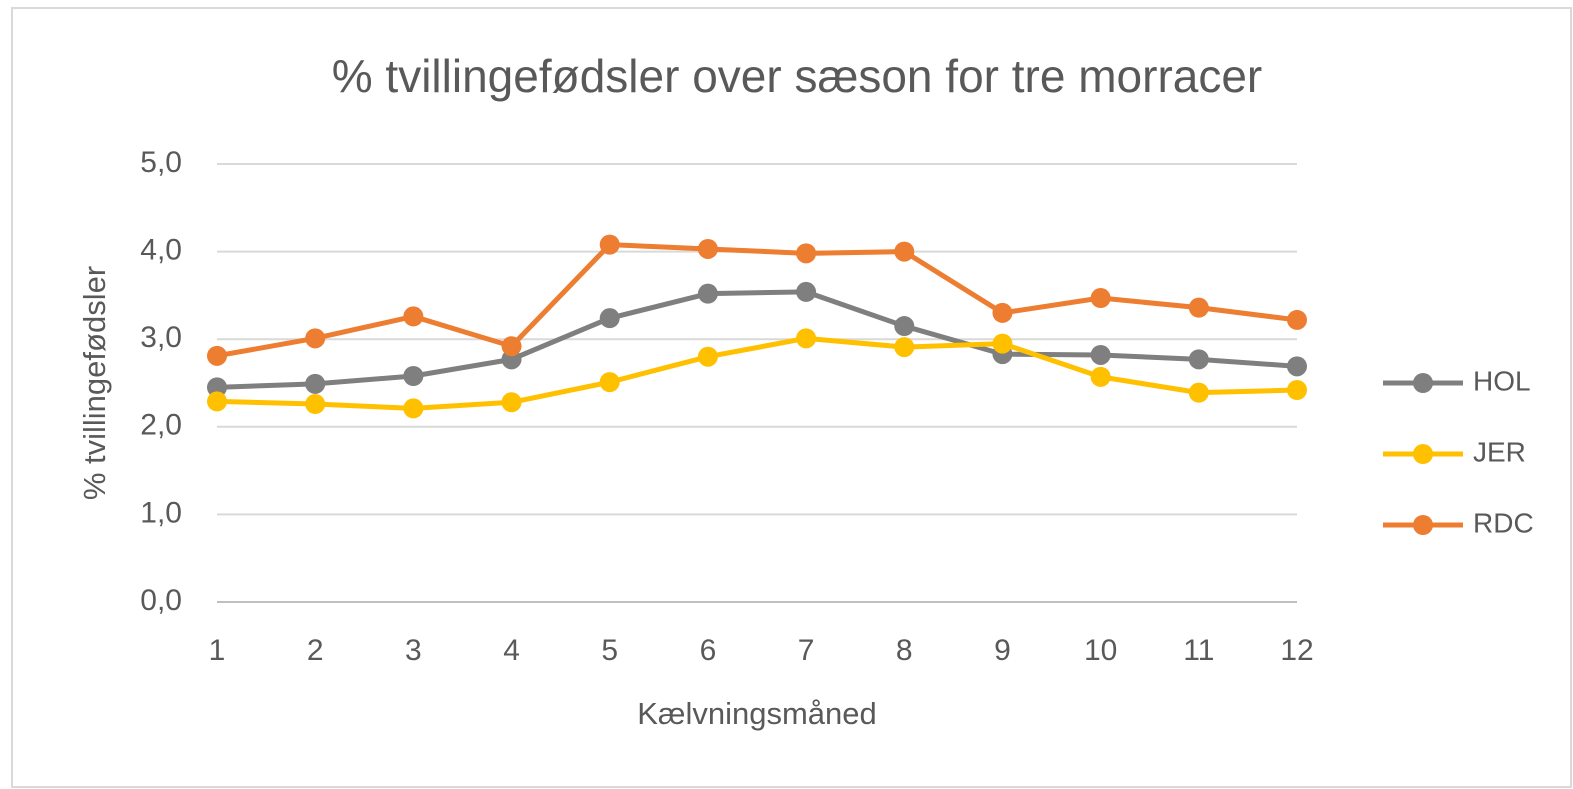 The image size is (1573, 789). What do you see at coordinates (161, 337) in the screenshot?
I see `y-tick-label: 3,0` at bounding box center [161, 337].